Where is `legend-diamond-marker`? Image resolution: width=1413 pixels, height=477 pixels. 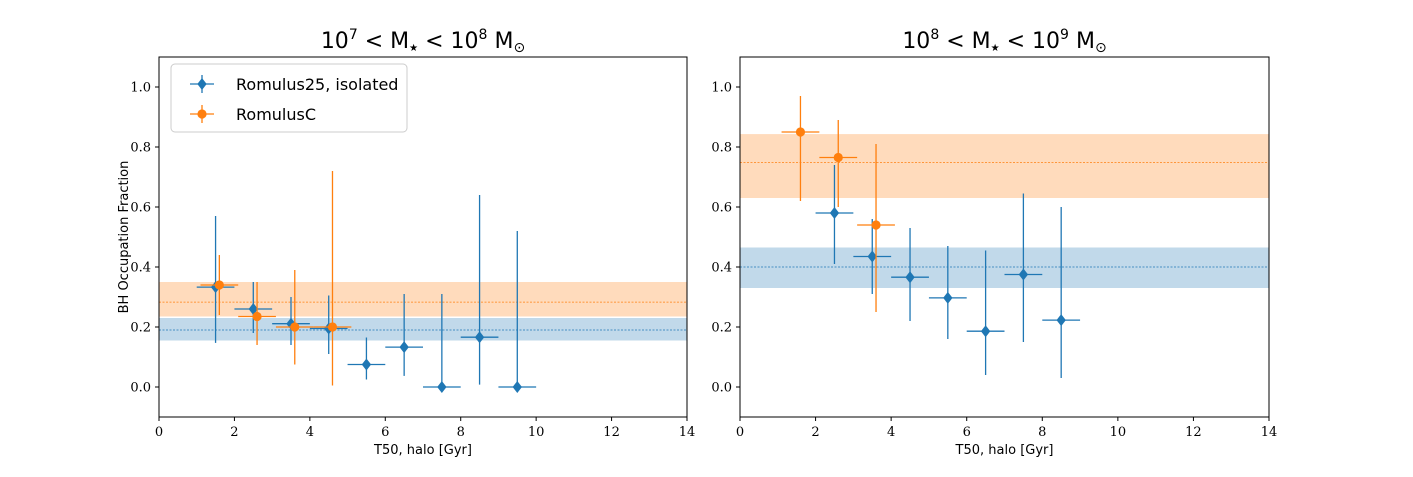
legend-diamond-marker is located at coordinates (202, 84).